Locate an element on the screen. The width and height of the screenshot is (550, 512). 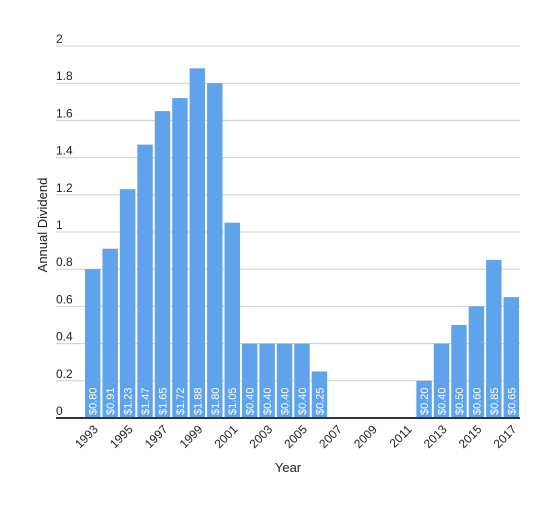
y-tick-label: 0.2 is located at coordinates (64, 374).